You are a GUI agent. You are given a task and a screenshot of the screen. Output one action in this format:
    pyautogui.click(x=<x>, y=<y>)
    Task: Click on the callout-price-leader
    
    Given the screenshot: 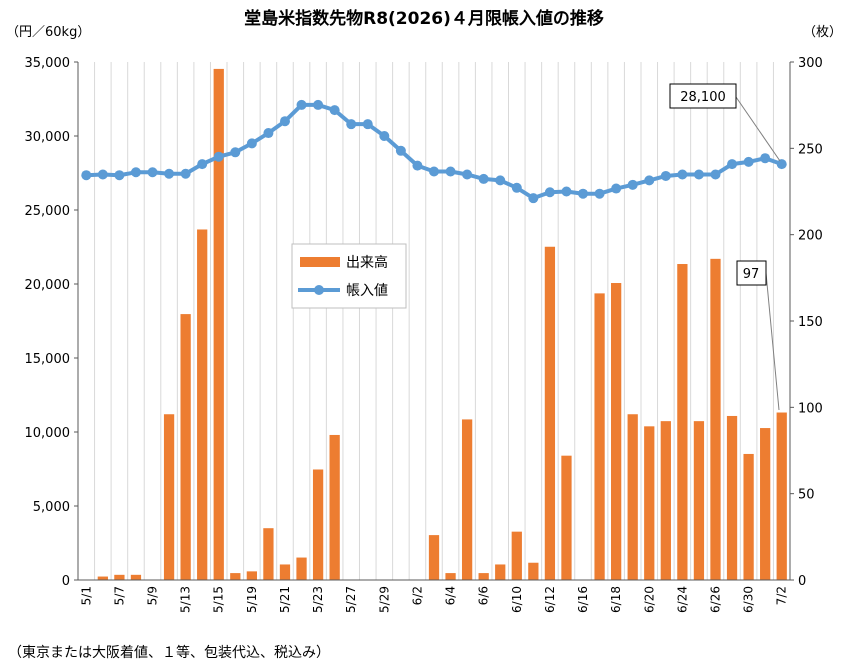 What is the action you would take?
    pyautogui.click(x=758, y=129)
    